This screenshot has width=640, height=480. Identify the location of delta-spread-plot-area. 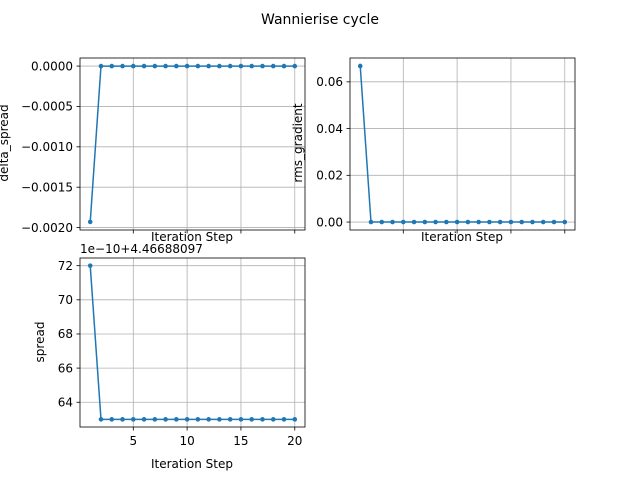
(192, 144).